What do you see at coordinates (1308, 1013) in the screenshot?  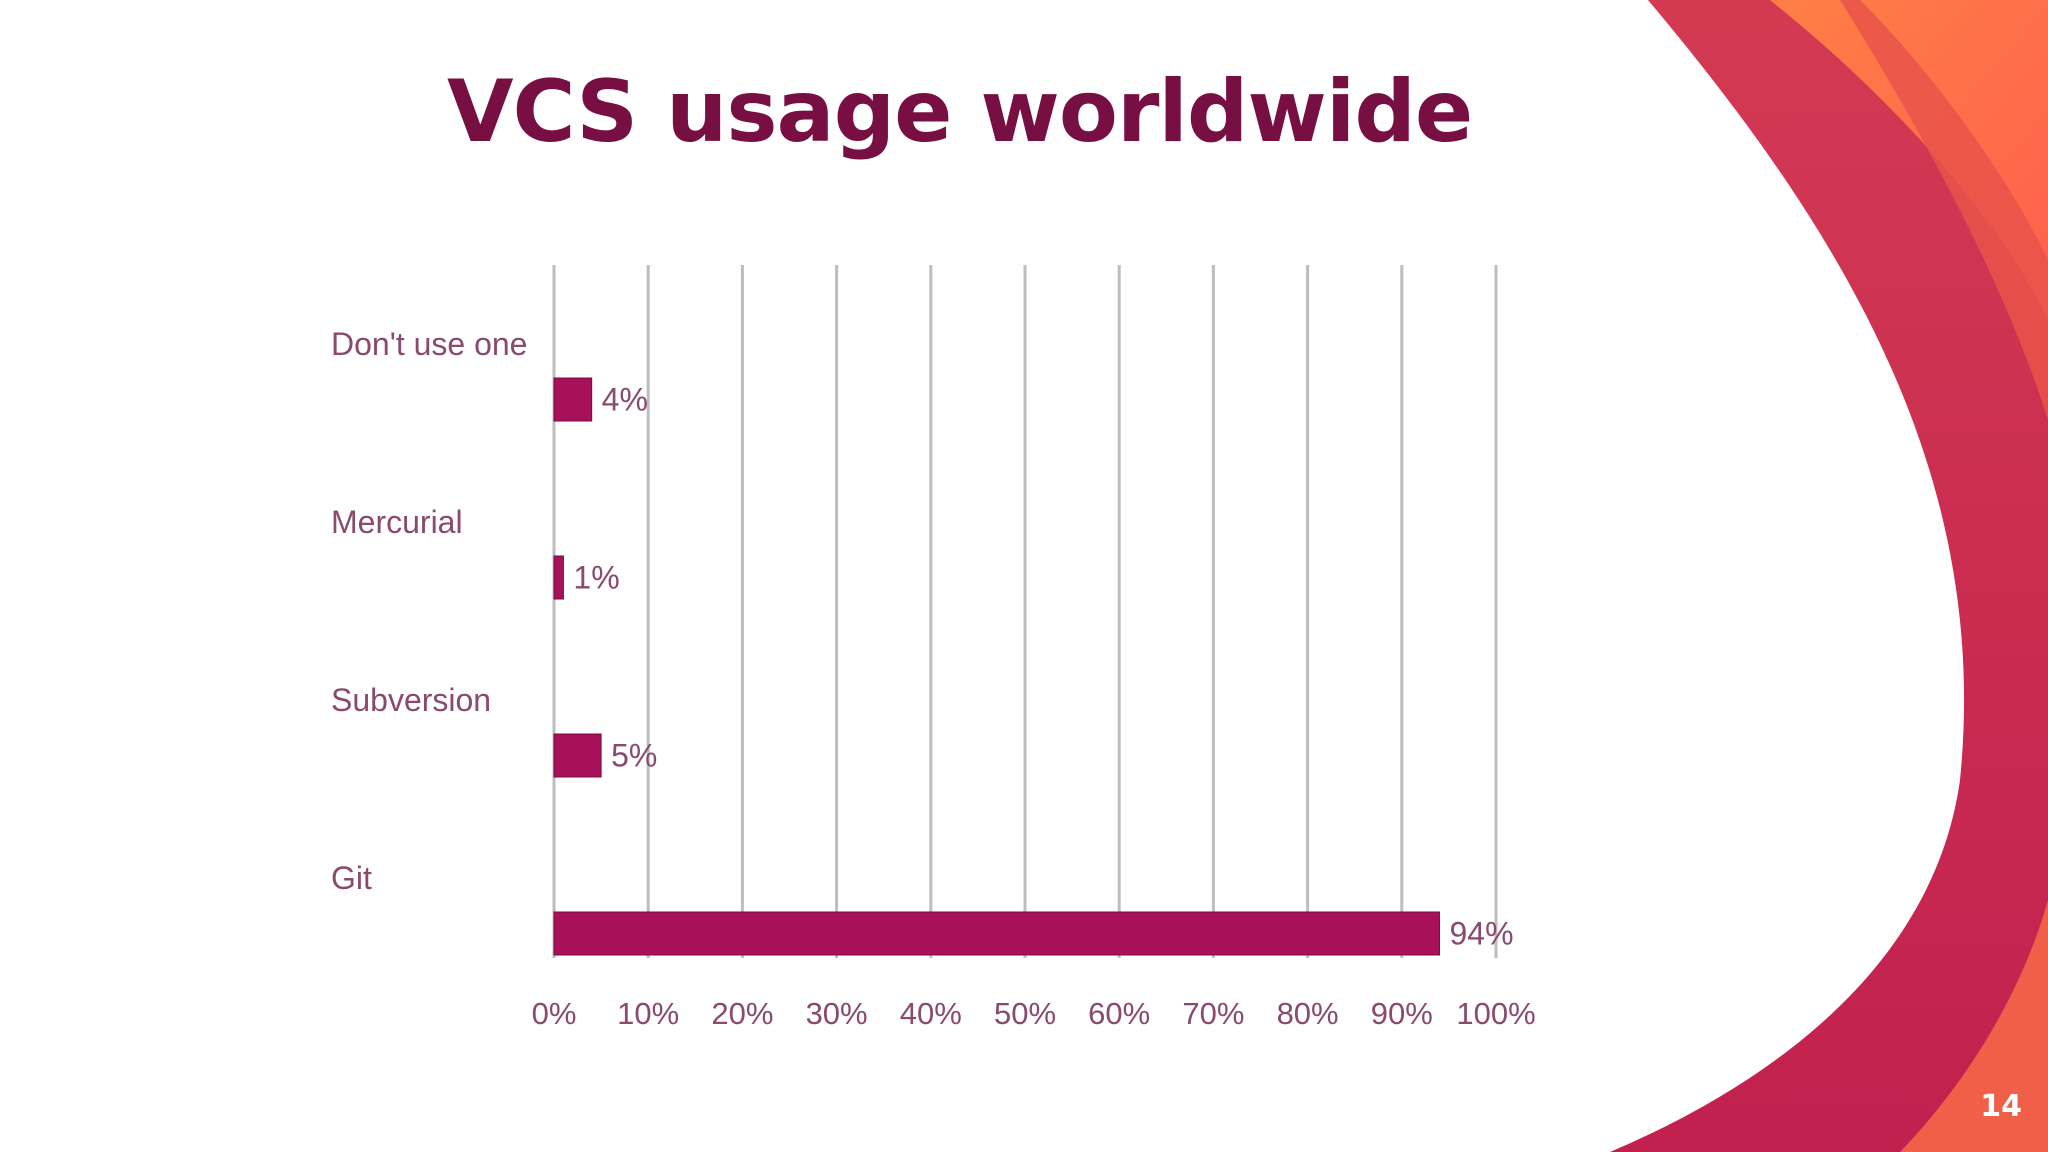 I see `x-tick-label: 80%` at bounding box center [1308, 1013].